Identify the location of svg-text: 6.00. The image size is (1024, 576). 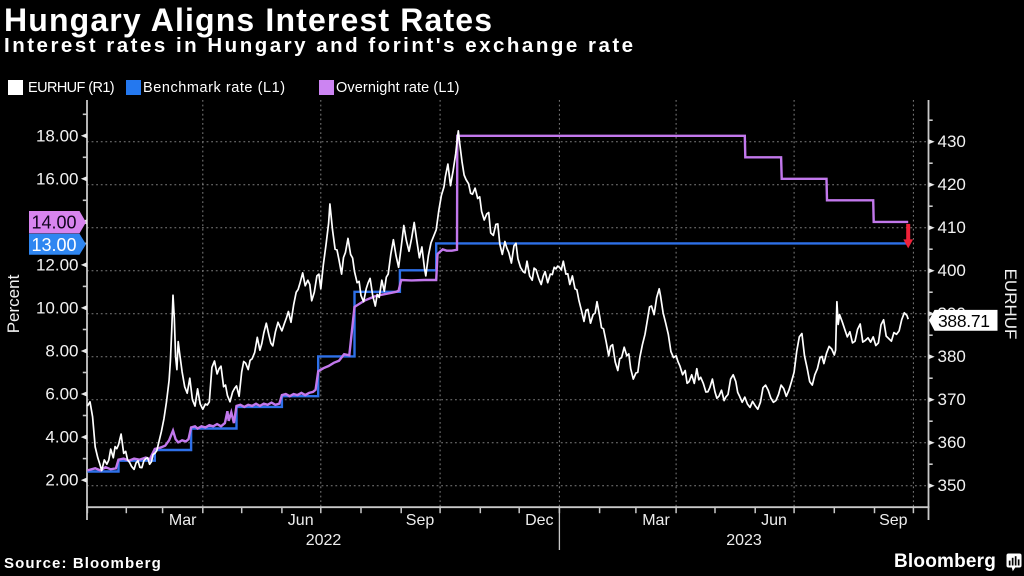
(61, 394).